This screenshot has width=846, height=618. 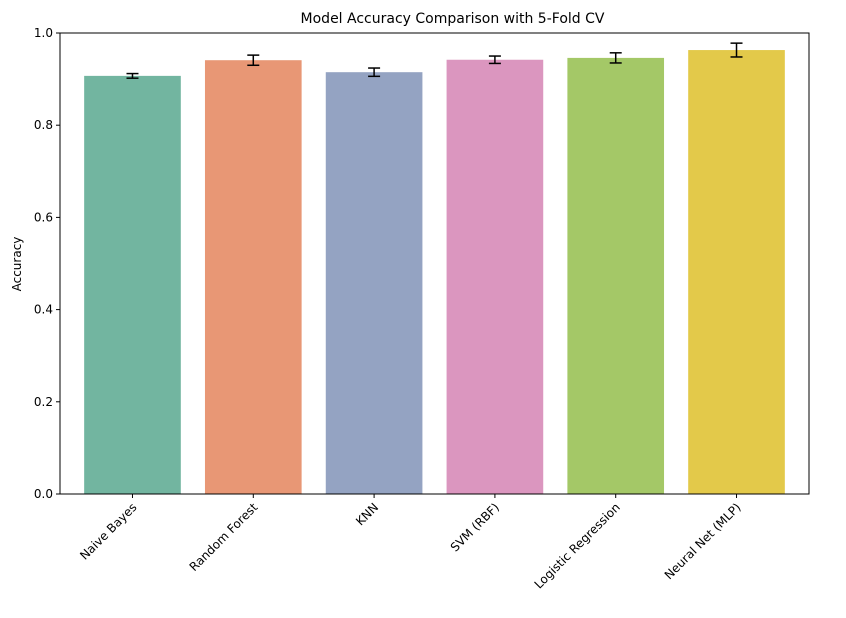 I want to click on y-tick-label: 0.4, so click(x=43, y=310).